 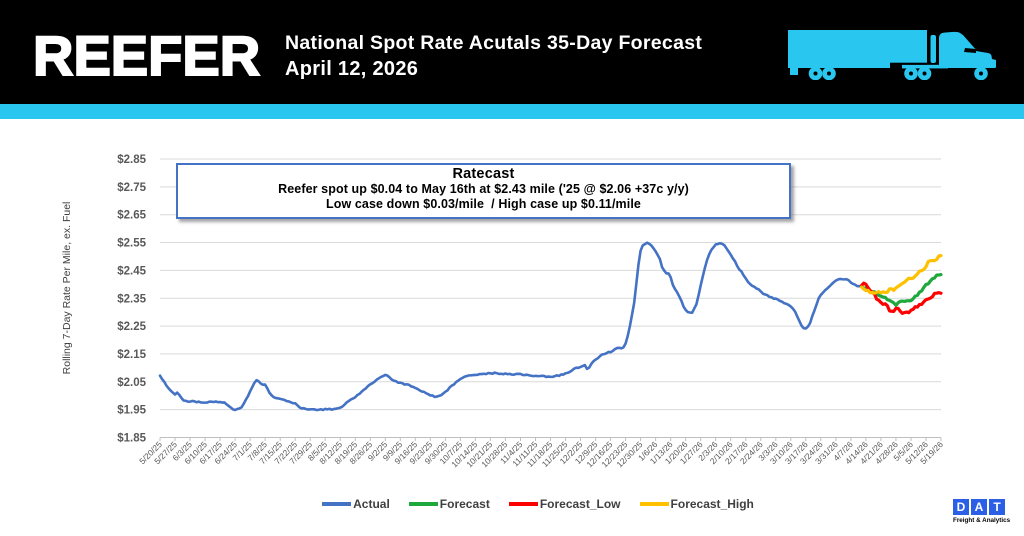 I want to click on y-tick-label: $2.45, so click(x=131, y=271).